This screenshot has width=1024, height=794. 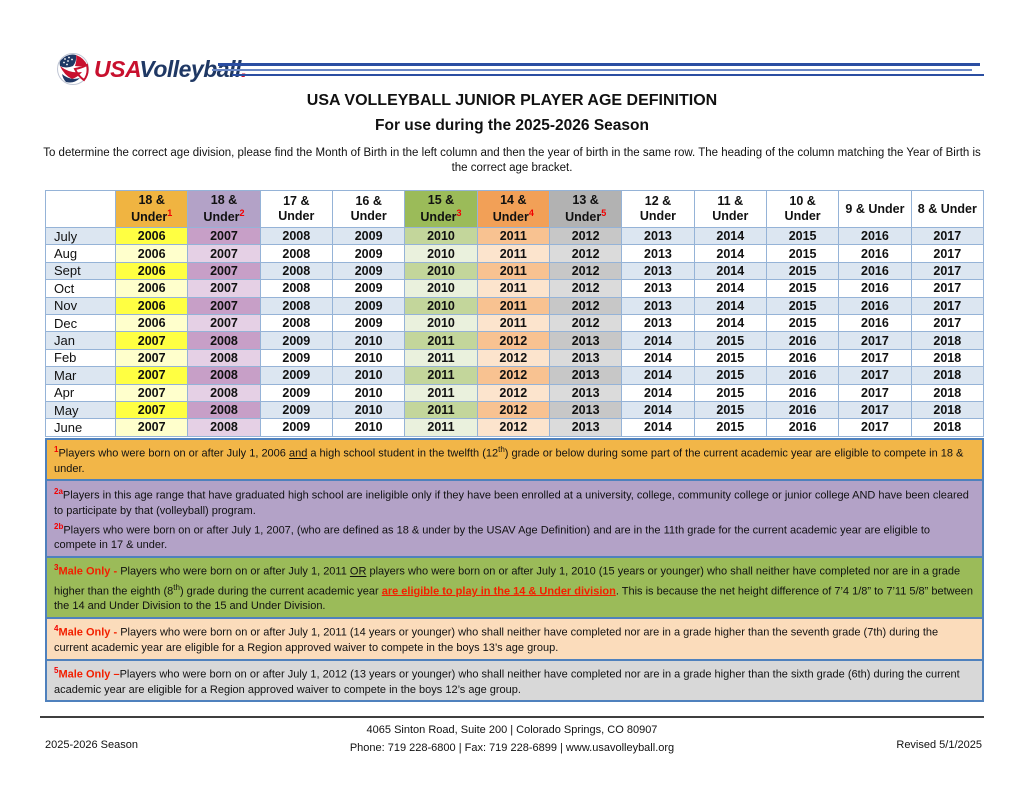 What do you see at coordinates (802, 209) in the screenshot?
I see `age-column-header: 10 & Under` at bounding box center [802, 209].